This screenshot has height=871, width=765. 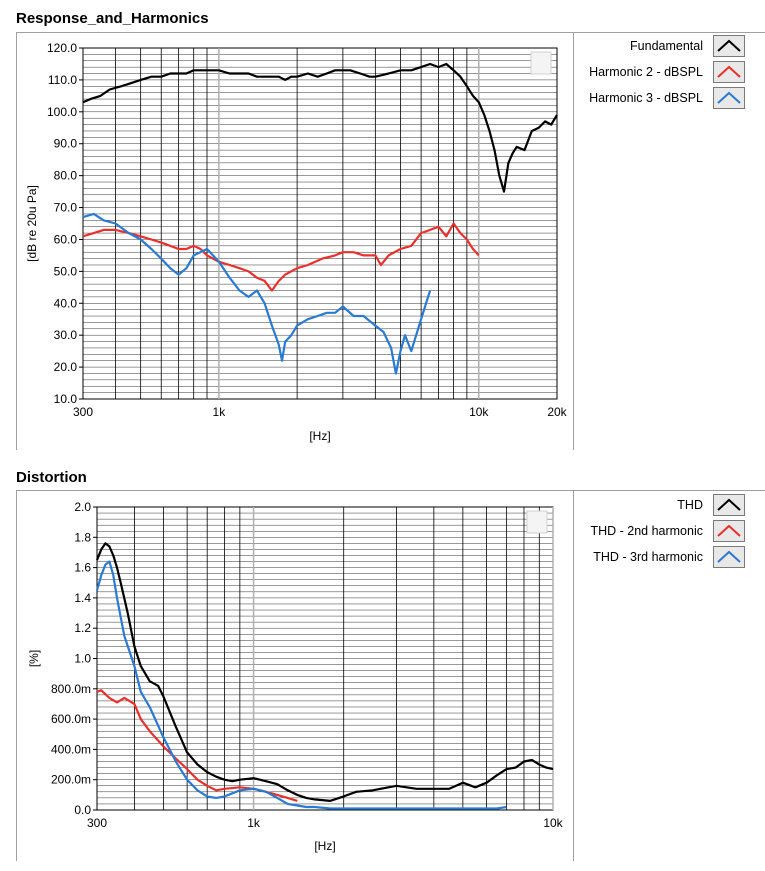 What do you see at coordinates (82, 598) in the screenshot?
I see `y-tick-label: 1.4` at bounding box center [82, 598].